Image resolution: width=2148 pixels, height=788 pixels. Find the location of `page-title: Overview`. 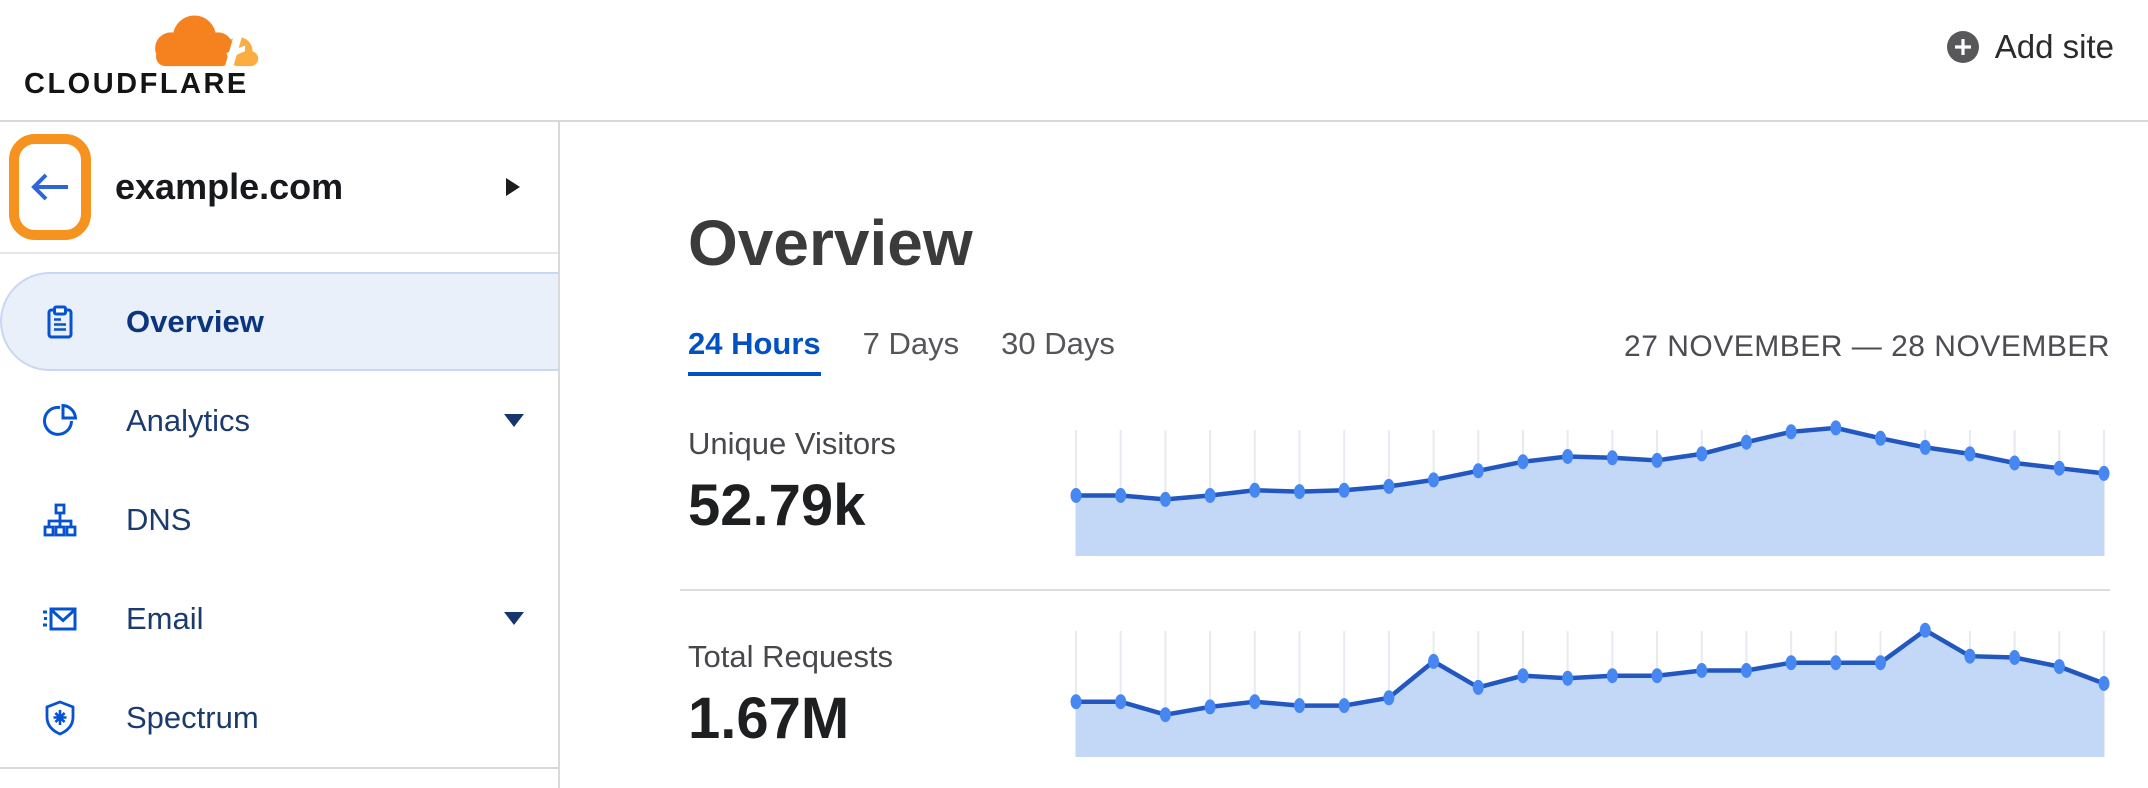

page-title: Overview is located at coordinates (830, 243).